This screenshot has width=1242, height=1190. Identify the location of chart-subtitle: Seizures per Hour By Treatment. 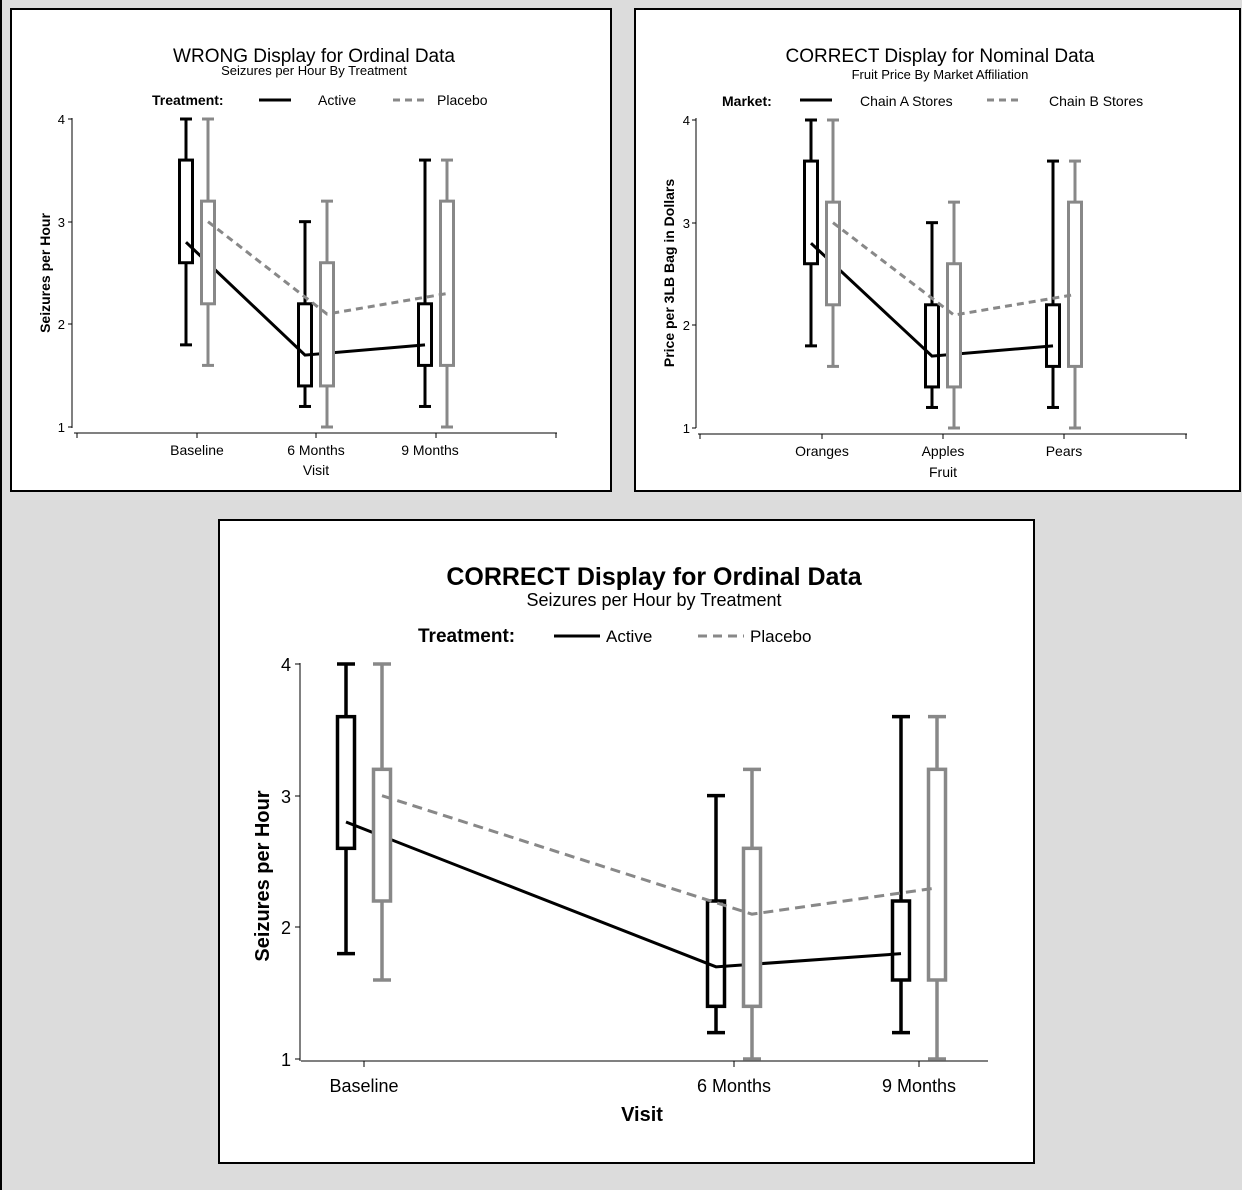
(314, 70).